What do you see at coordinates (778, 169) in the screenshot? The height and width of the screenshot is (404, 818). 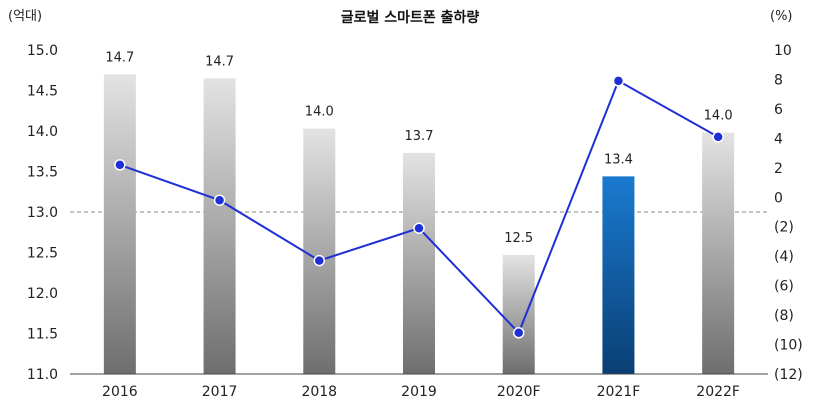 I see `right-tick-label: 2` at bounding box center [778, 169].